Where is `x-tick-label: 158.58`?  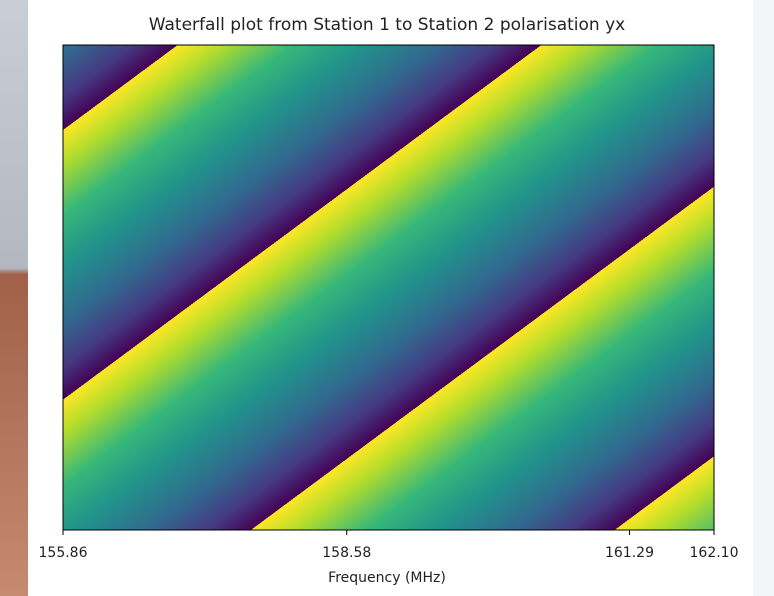 x-tick-label: 158.58 is located at coordinates (346, 553).